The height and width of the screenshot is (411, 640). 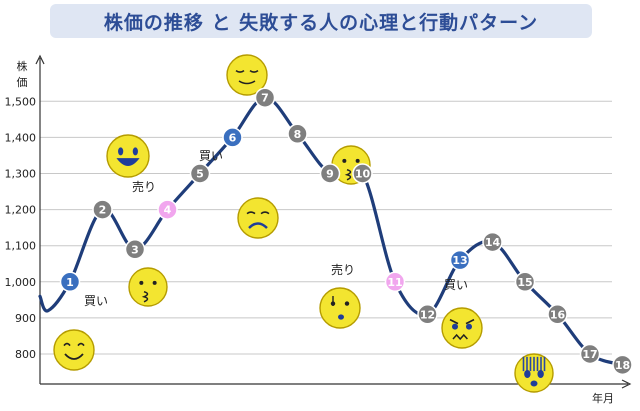 What do you see at coordinates (247, 75) in the screenshot?
I see `content-face-icon` at bounding box center [247, 75].